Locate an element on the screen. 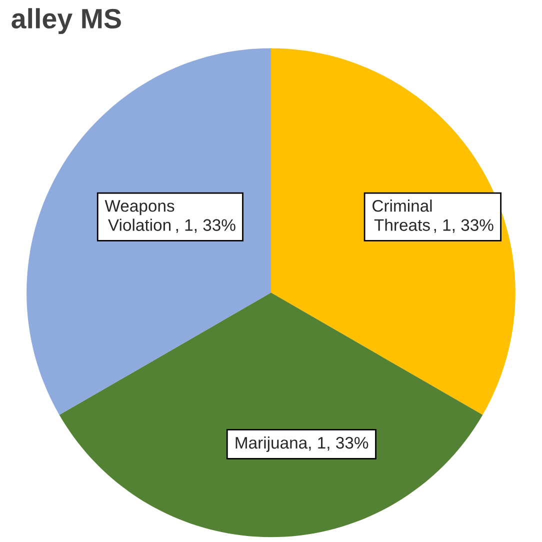 Image resolution: width=542 pixels, height=542 pixels. slice-label: Weapons Violation is located at coordinates (139, 215).